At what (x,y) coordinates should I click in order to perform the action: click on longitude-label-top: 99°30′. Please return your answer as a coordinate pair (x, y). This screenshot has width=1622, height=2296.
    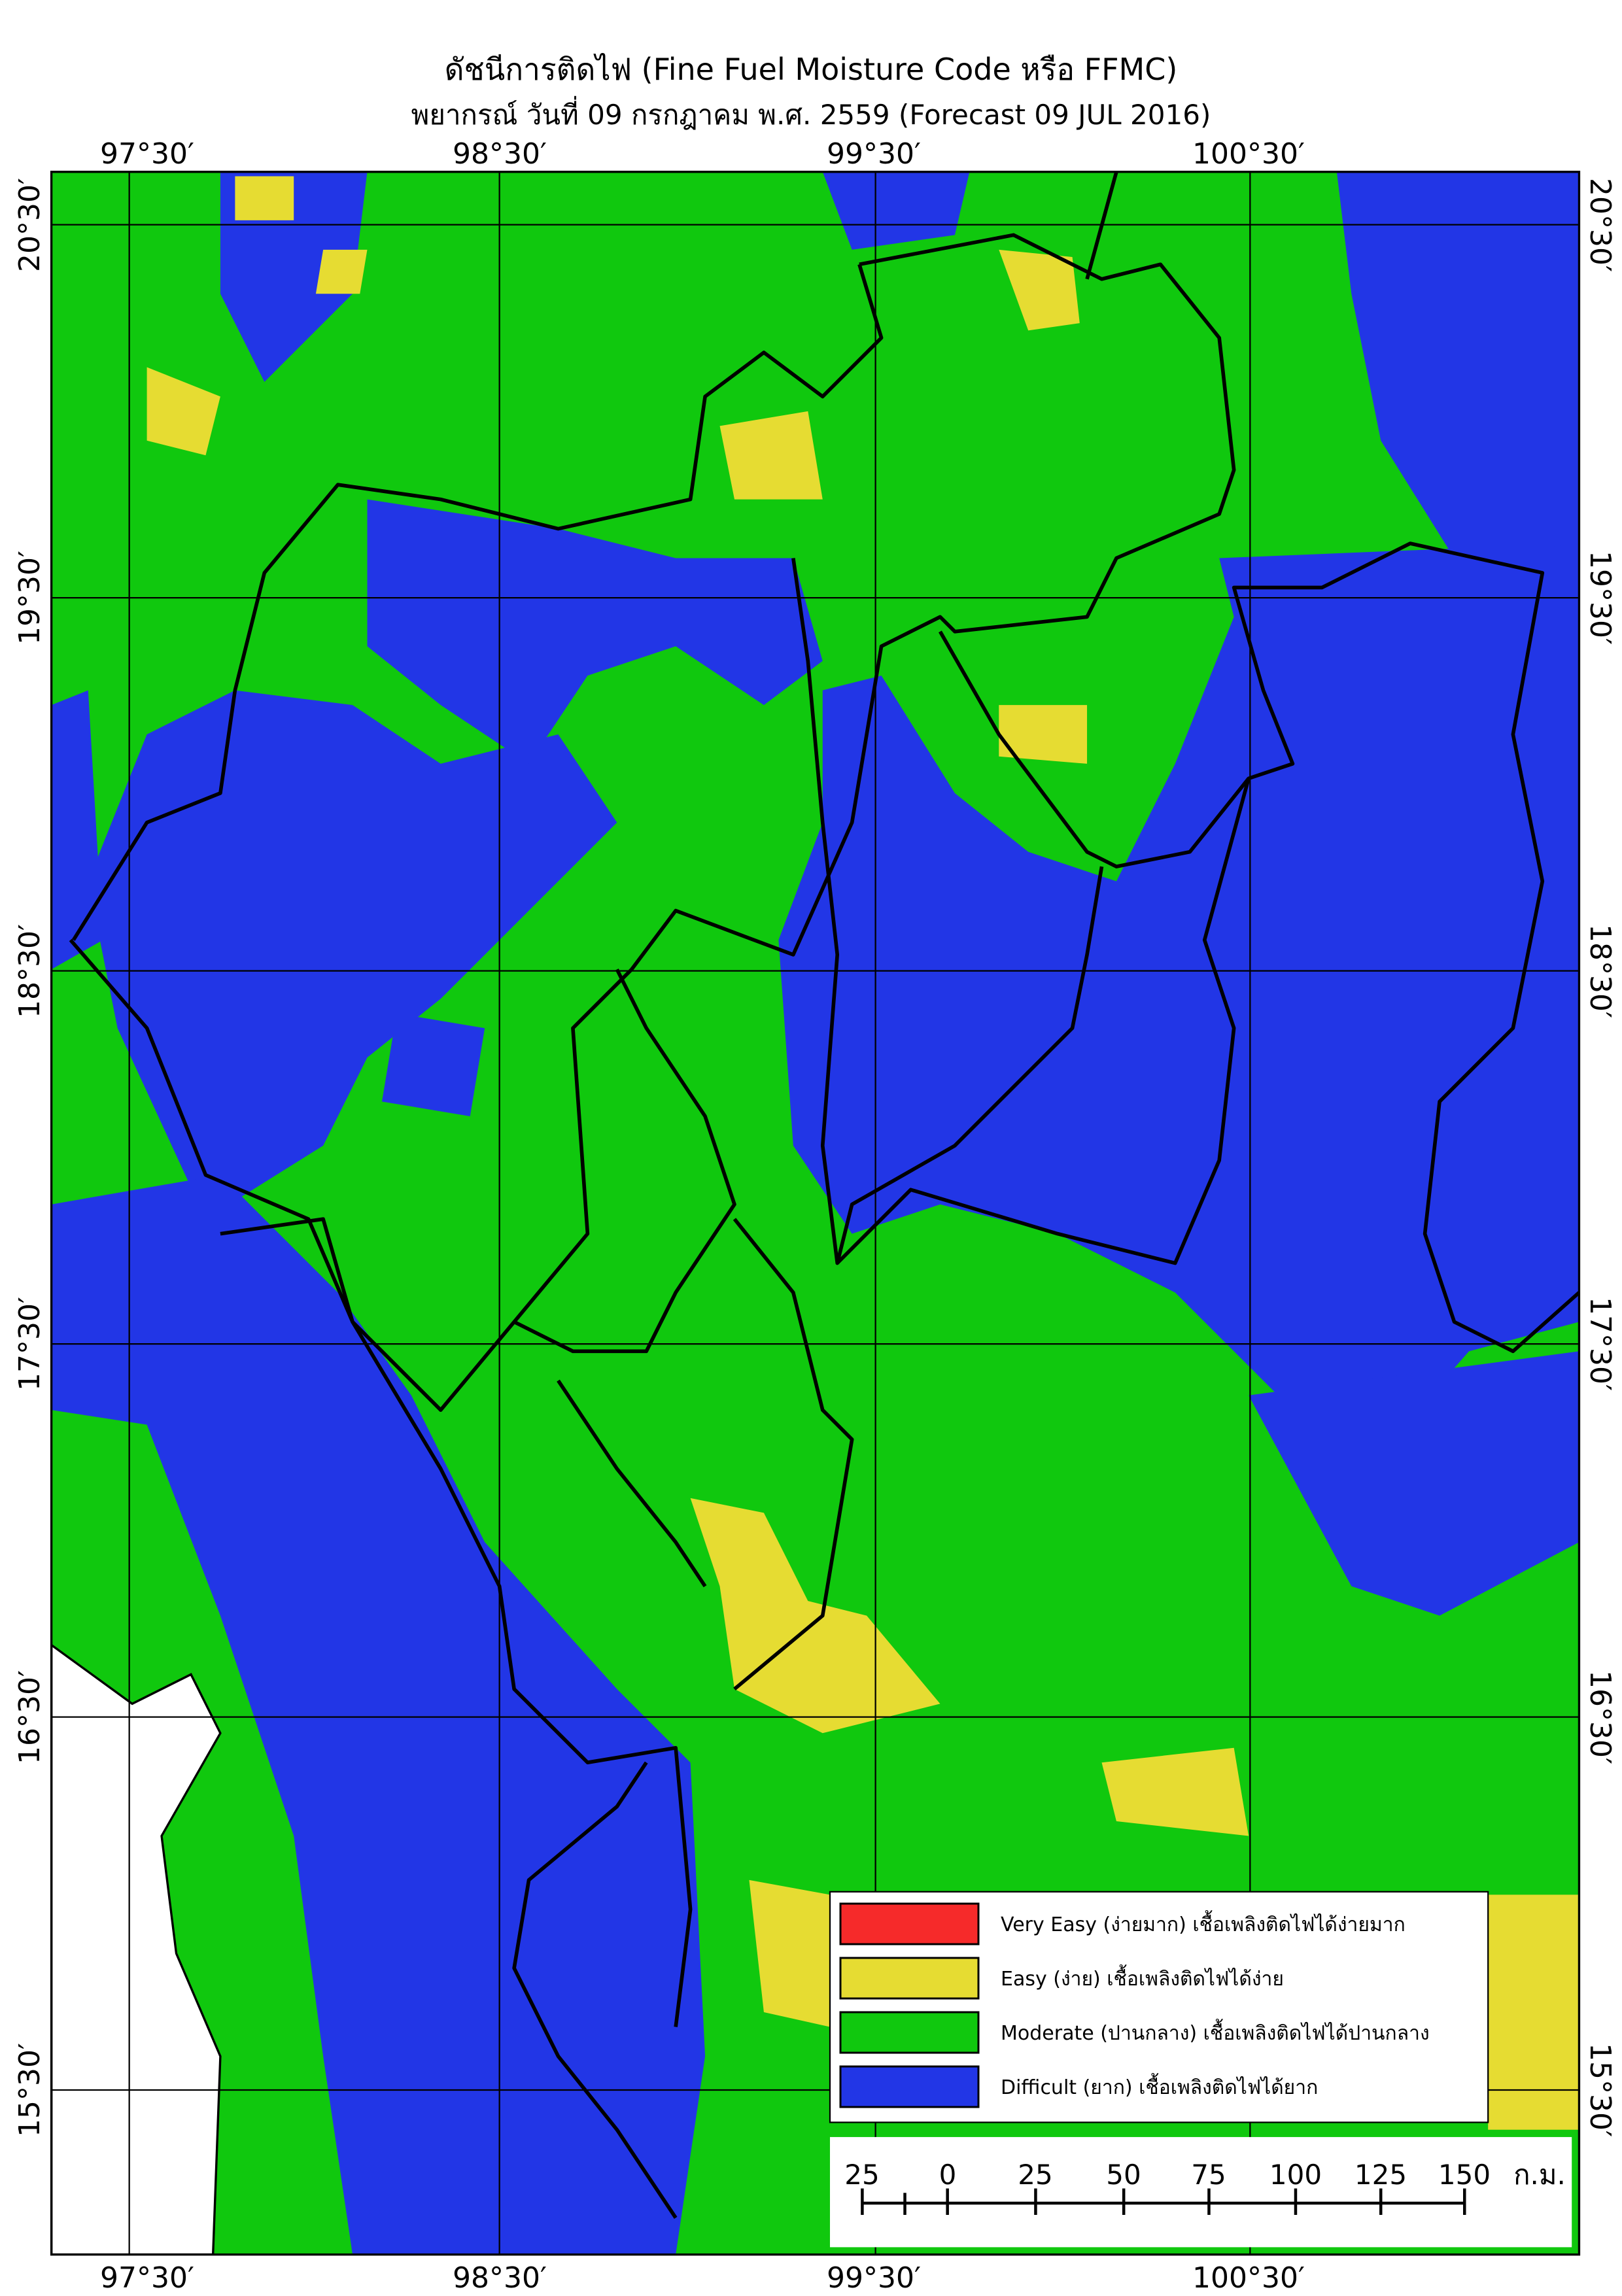
    Looking at the image, I should click on (874, 154).